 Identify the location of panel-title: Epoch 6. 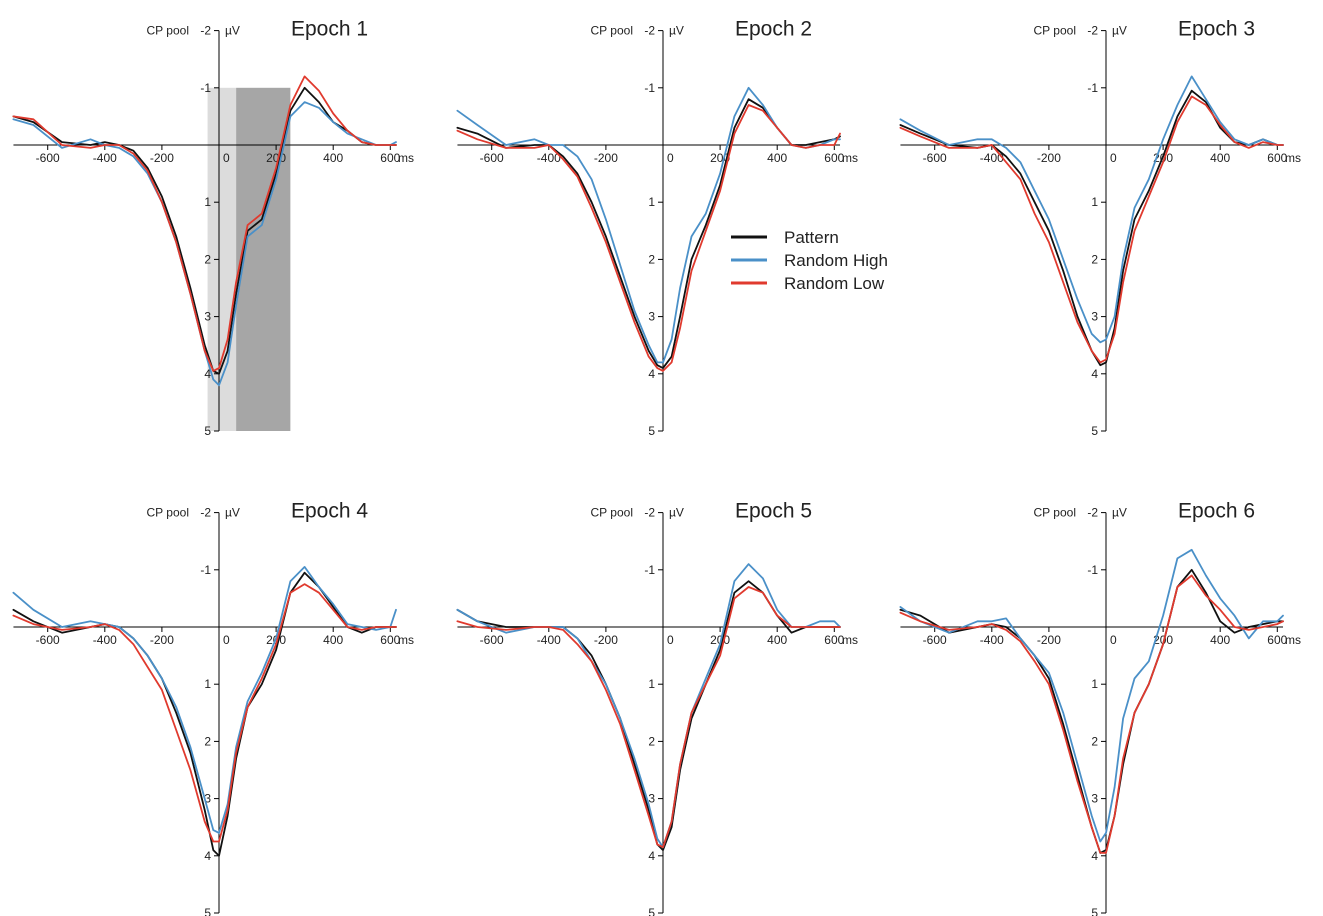
(1216, 511).